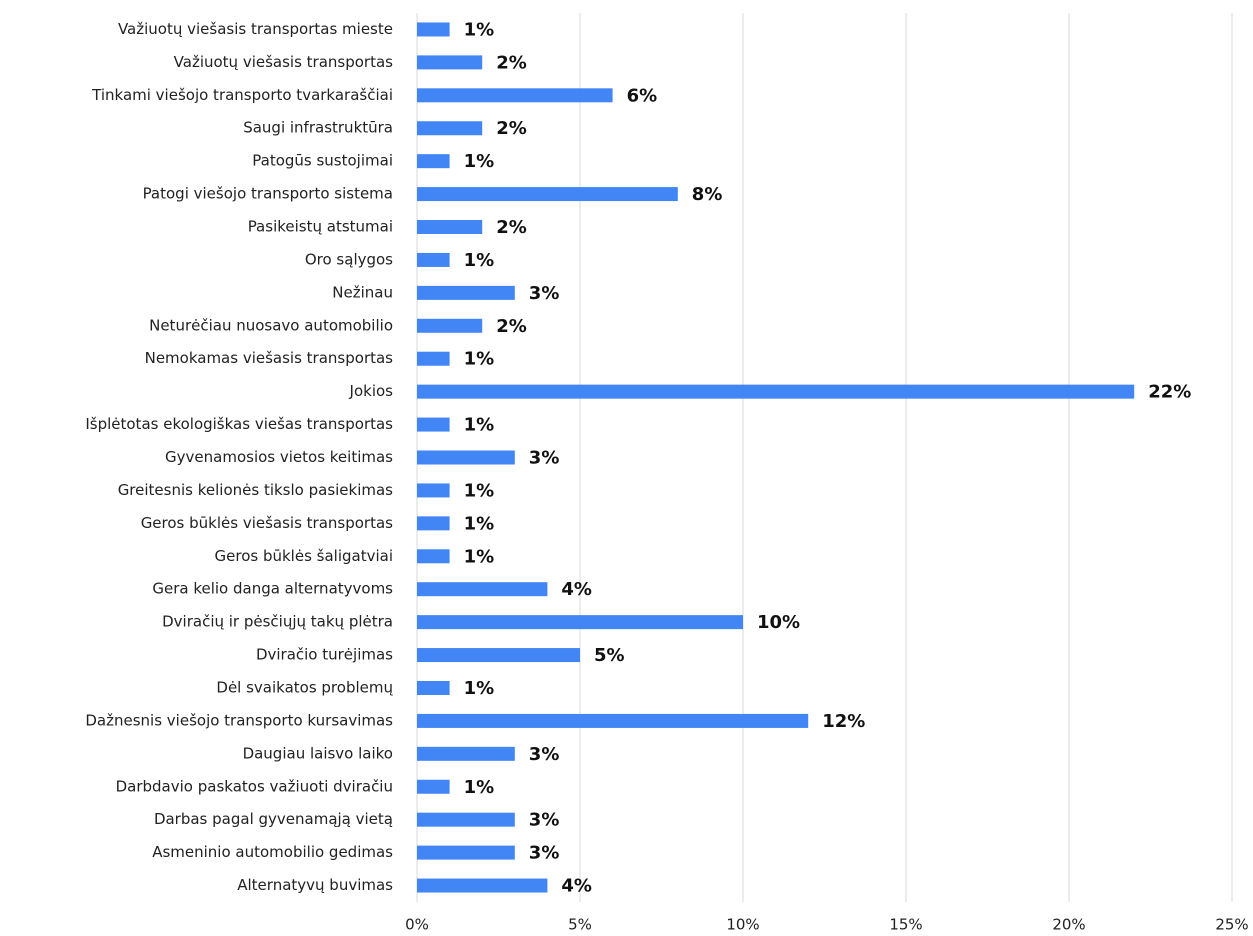  What do you see at coordinates (318, 128) in the screenshot?
I see `y-tick-label: Saugi infrastruktūra` at bounding box center [318, 128].